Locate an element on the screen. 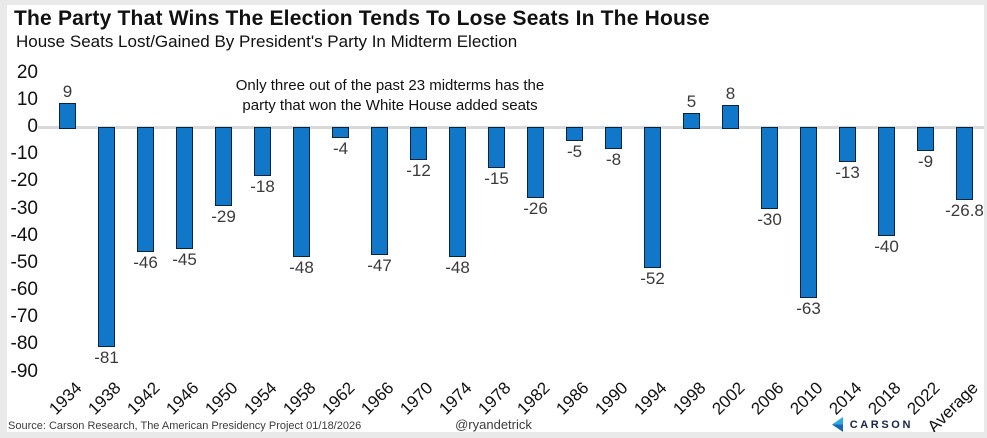 Image resolution: width=987 pixels, height=438 pixels. x-tick-label: 1986 is located at coordinates (572, 398).